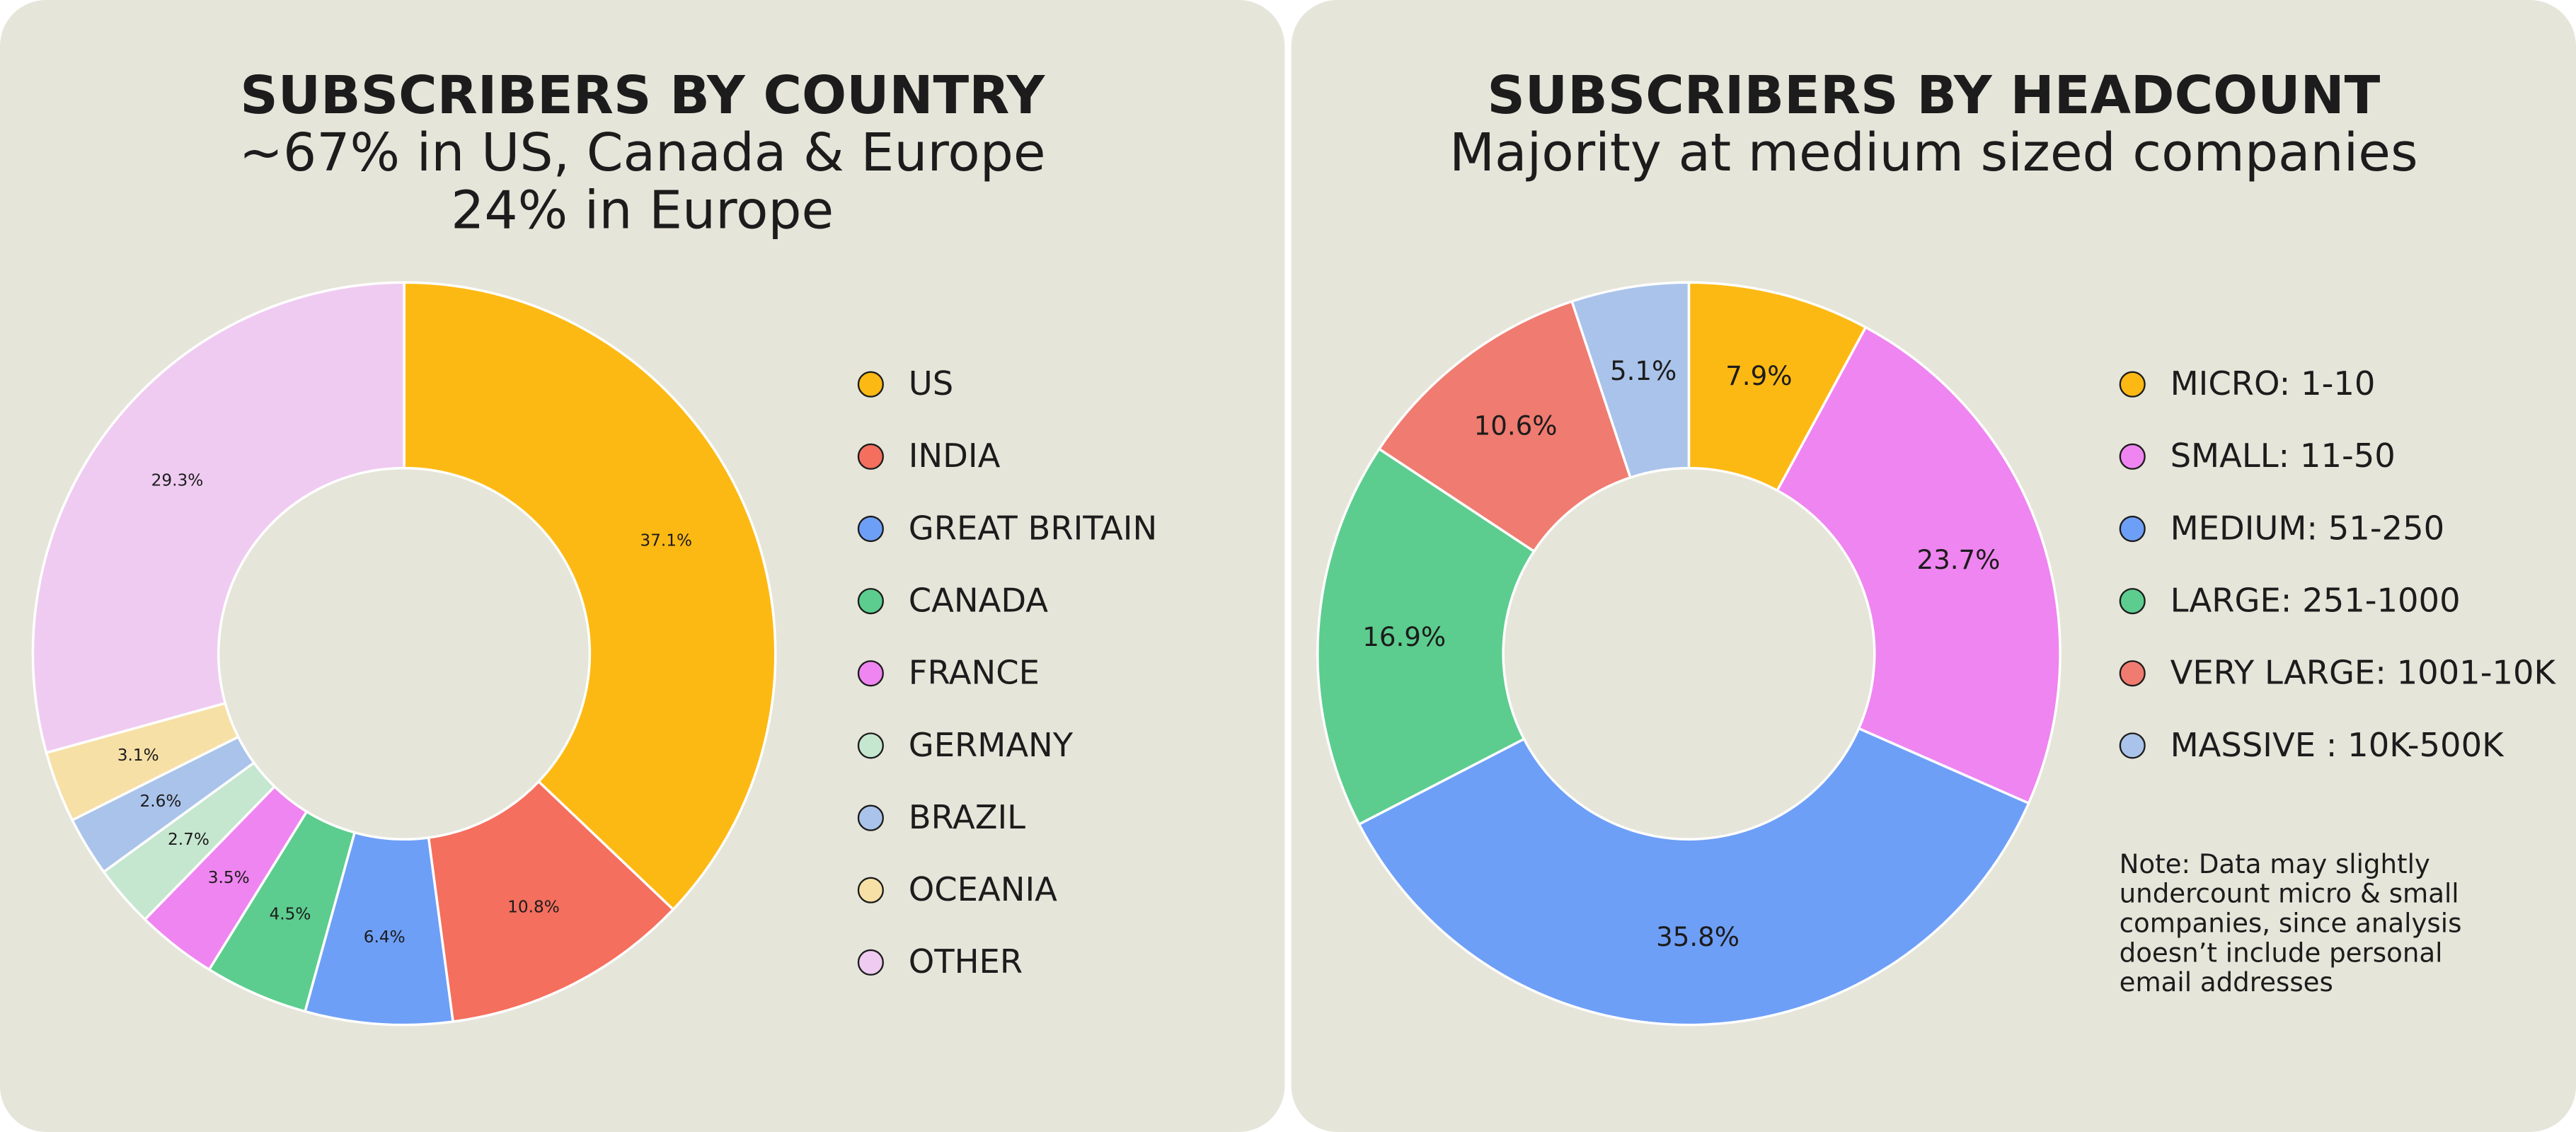  Describe the element at coordinates (967, 817) in the screenshot. I see `legend-label: BRAZIL` at that location.